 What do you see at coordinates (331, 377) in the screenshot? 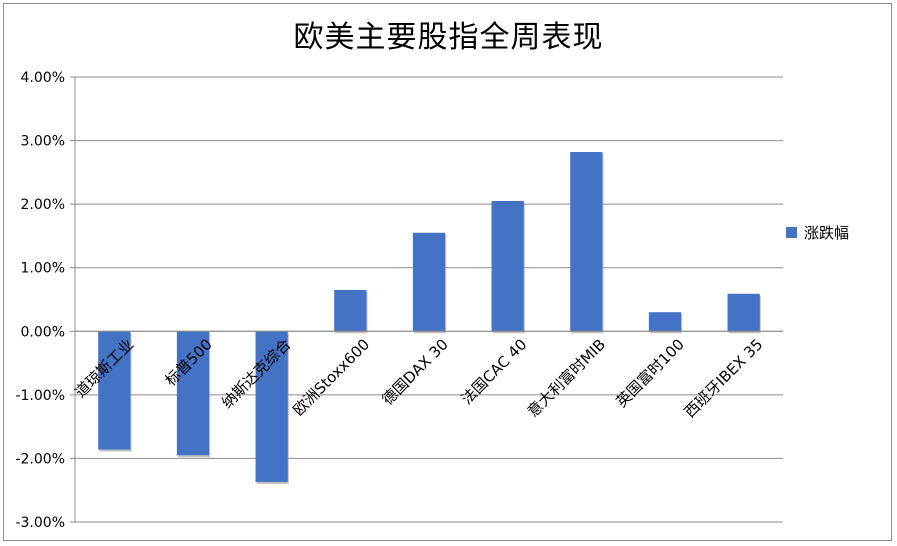
I see `x-tick-label: 欧洲Stoxx600` at bounding box center [331, 377].